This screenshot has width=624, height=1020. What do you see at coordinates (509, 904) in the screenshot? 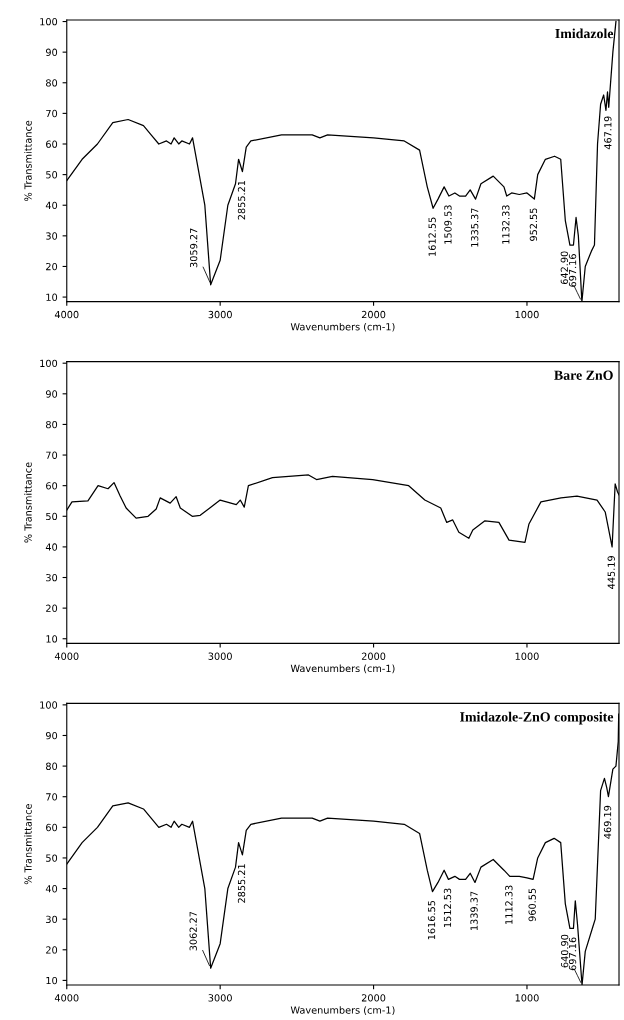
I see `annotation: 1112.33` at bounding box center [509, 904].